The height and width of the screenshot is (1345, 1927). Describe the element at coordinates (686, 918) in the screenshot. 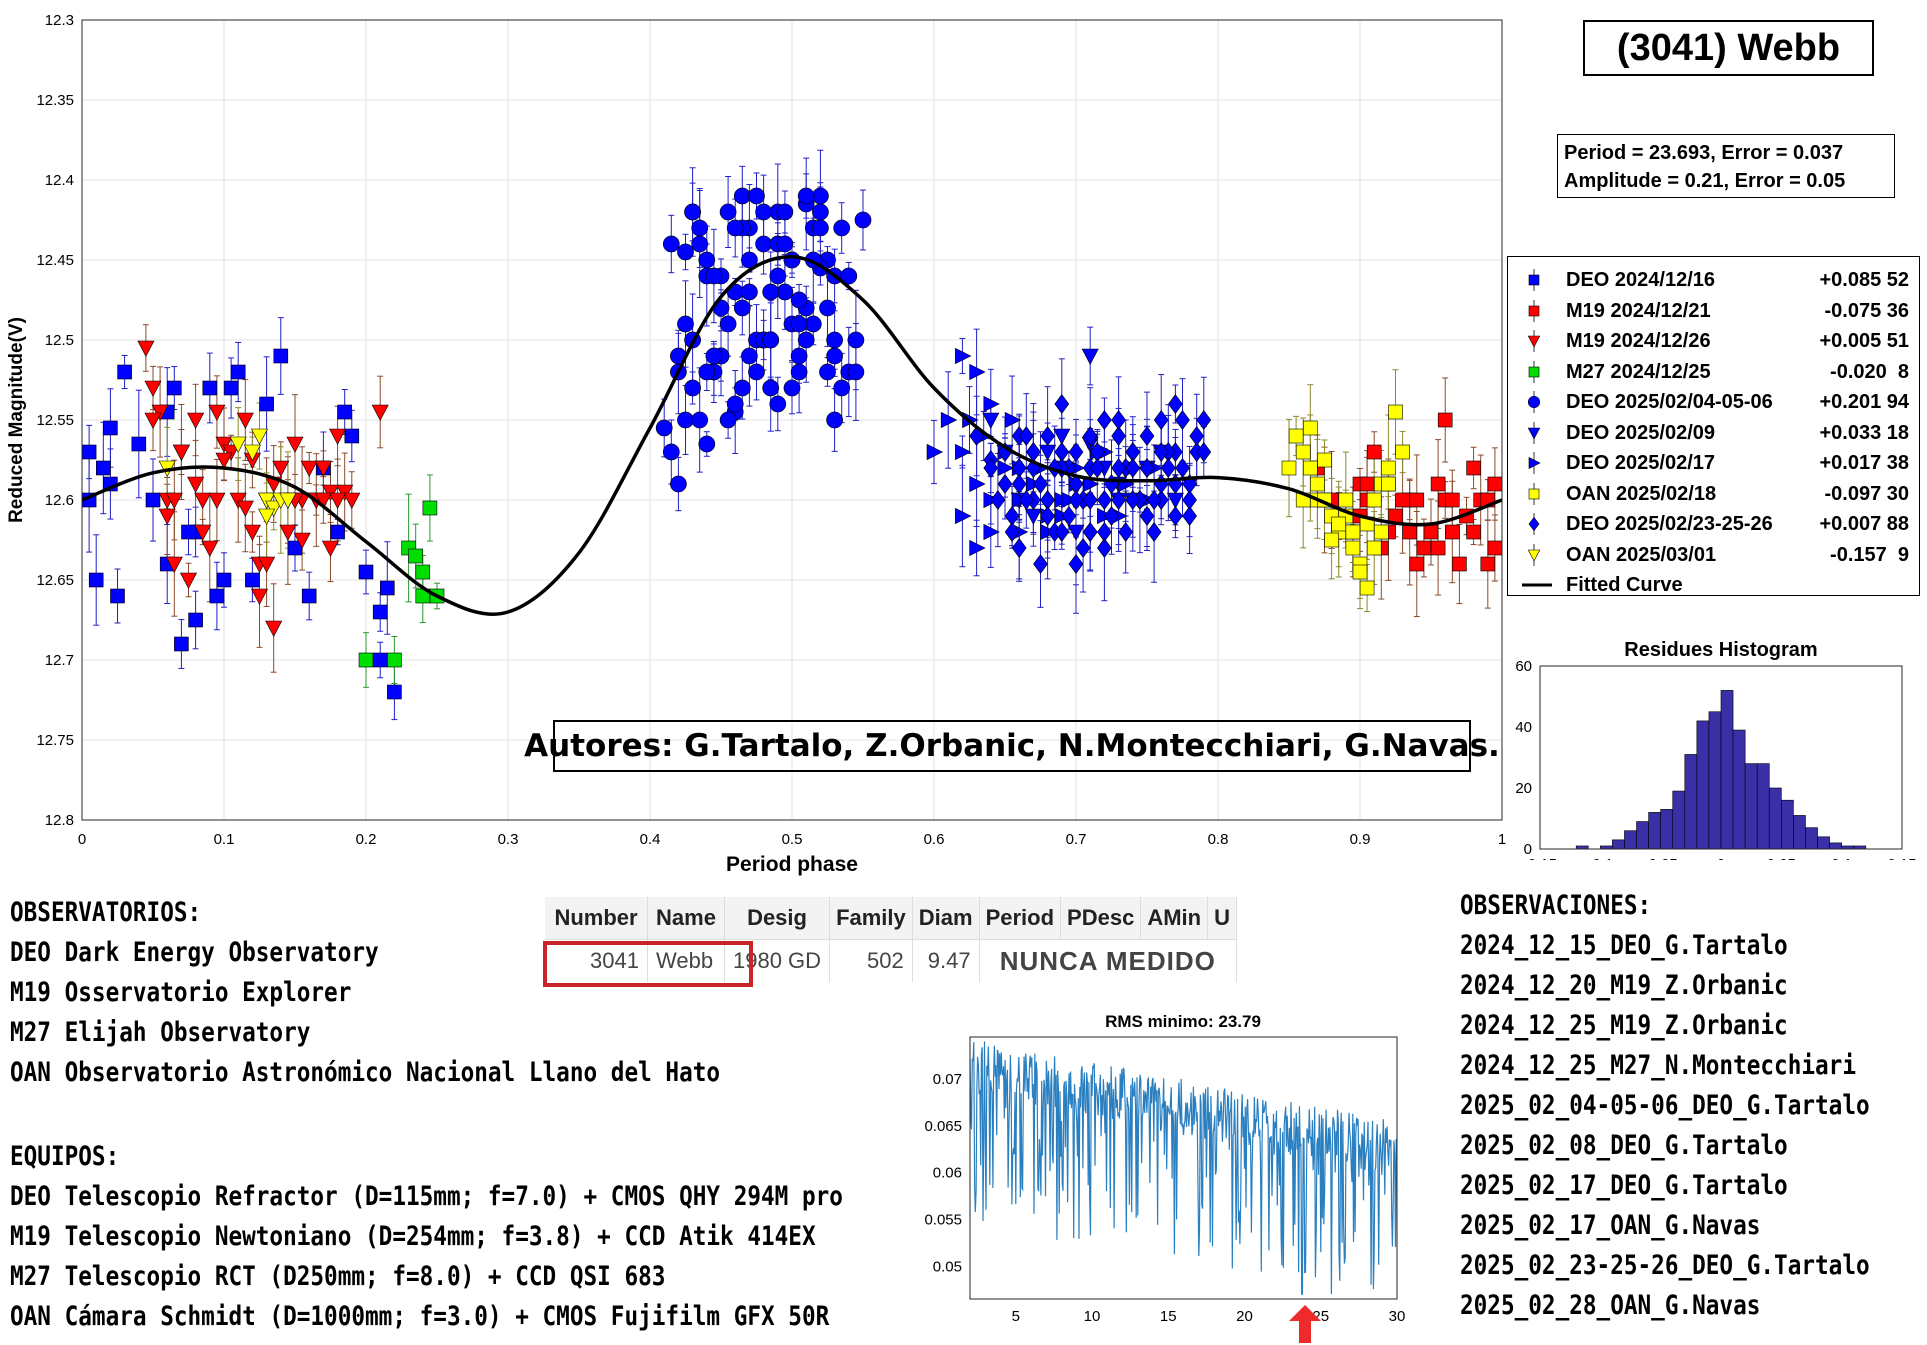

I see `table-header-cell: Name` at that location.